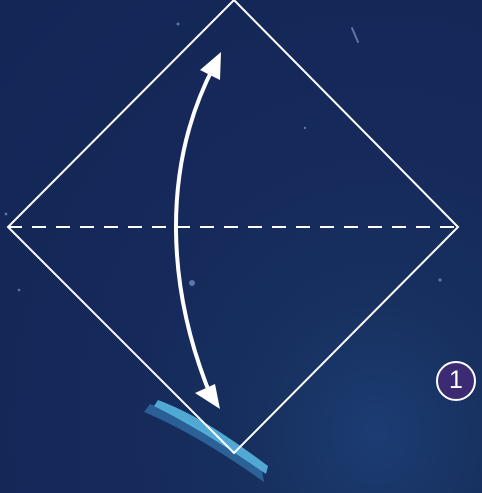 This screenshot has height=493, width=482. I want to click on curved-double-arrow, so click(195, 230).